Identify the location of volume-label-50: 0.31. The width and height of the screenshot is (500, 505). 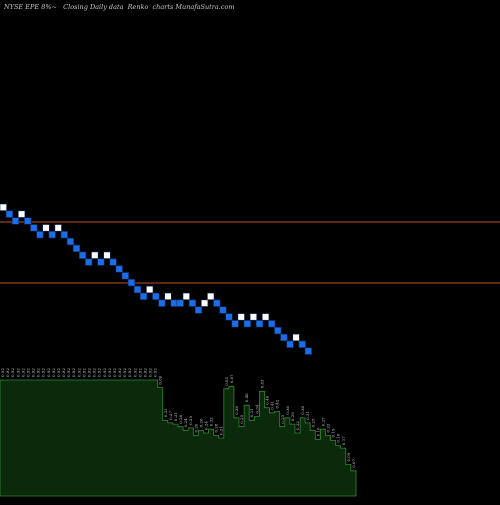
(251, 412).